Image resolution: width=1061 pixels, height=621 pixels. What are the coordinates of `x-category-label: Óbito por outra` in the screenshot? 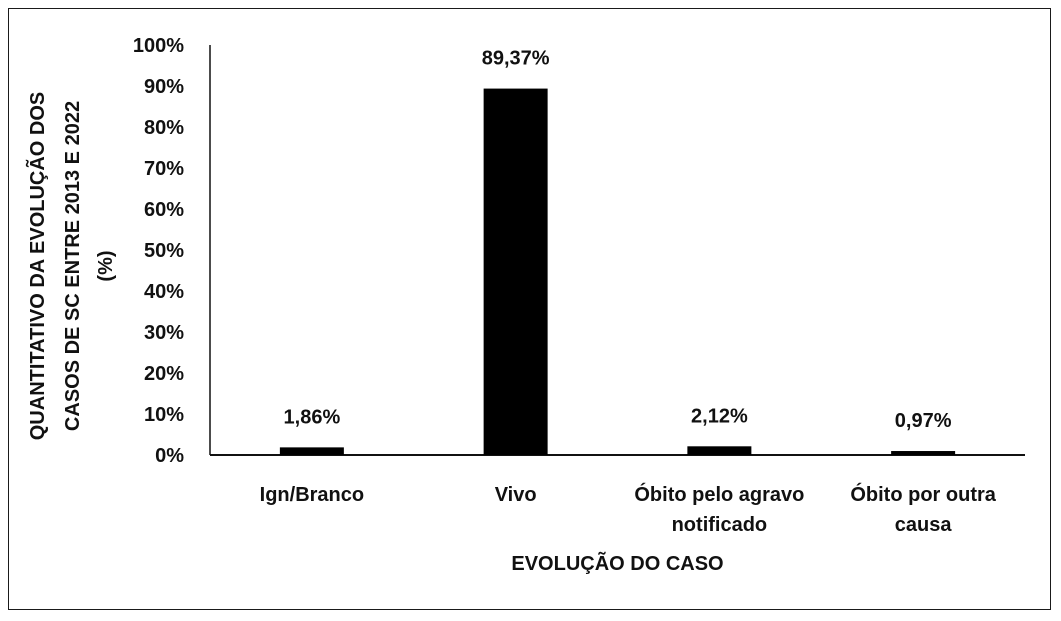 It's located at (923, 494).